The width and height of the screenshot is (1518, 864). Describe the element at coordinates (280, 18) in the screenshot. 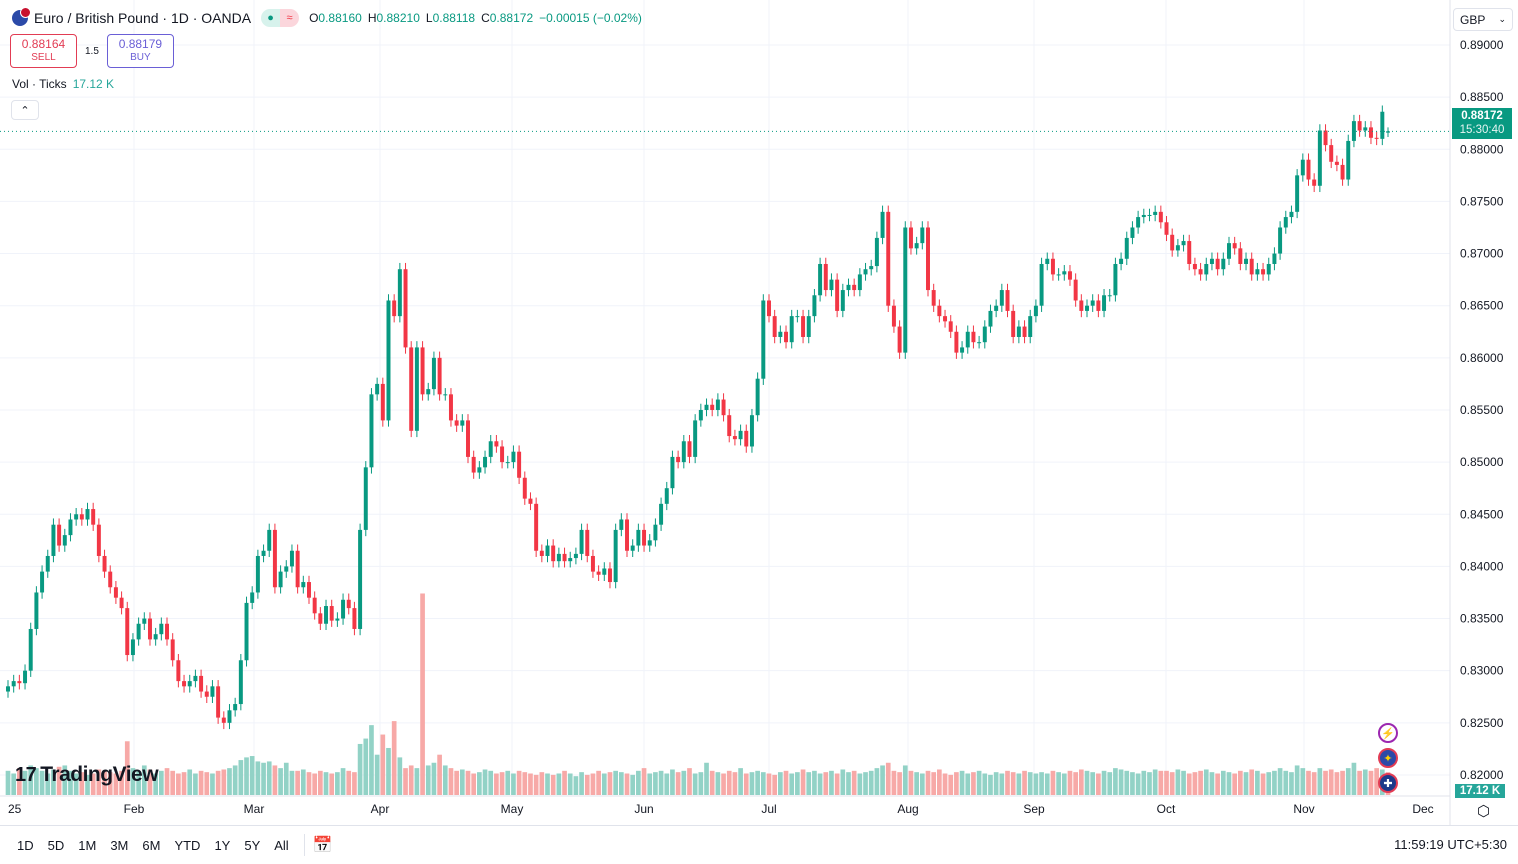

I see `status-pill: ● ≈` at that location.